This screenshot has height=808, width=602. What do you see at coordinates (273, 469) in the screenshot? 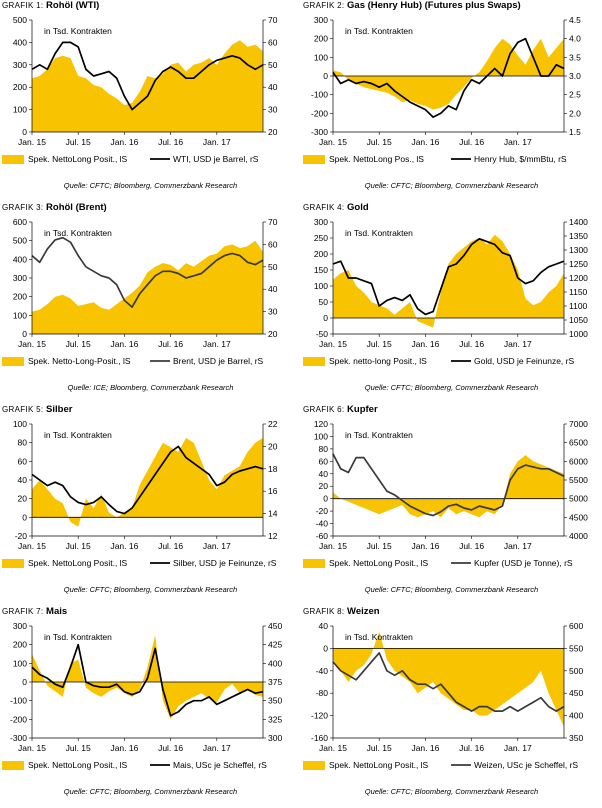
I see `ytick-right-label: 18` at bounding box center [273, 469].